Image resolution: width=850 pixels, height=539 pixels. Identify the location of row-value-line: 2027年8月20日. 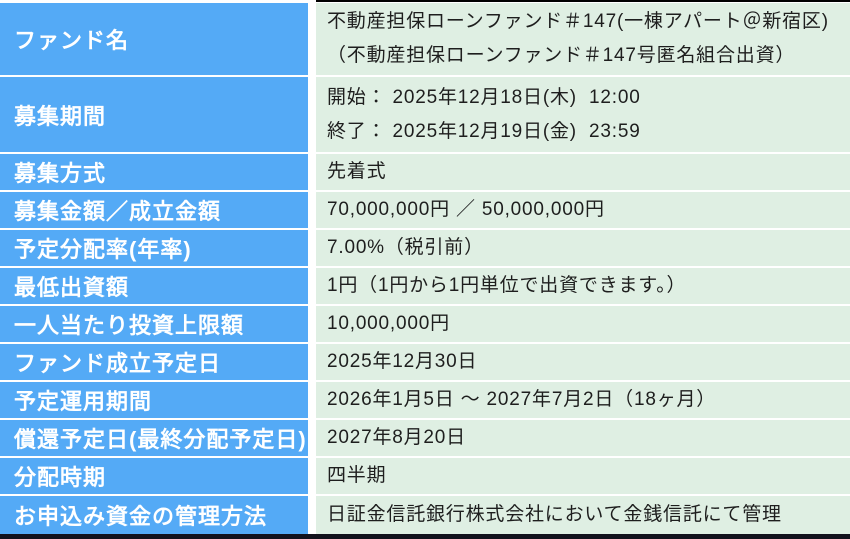
(396, 437).